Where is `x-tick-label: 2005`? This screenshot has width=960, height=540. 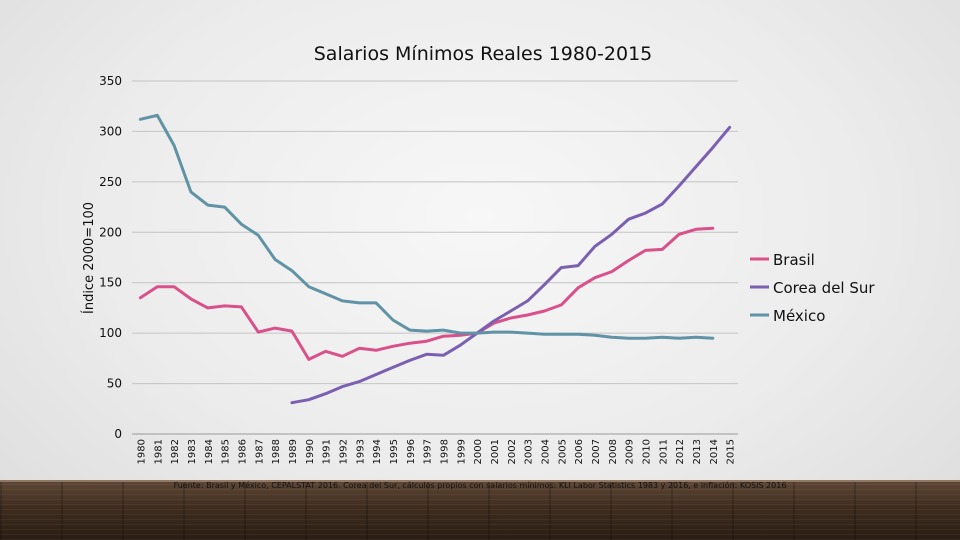 x-tick-label: 2005 is located at coordinates (562, 451).